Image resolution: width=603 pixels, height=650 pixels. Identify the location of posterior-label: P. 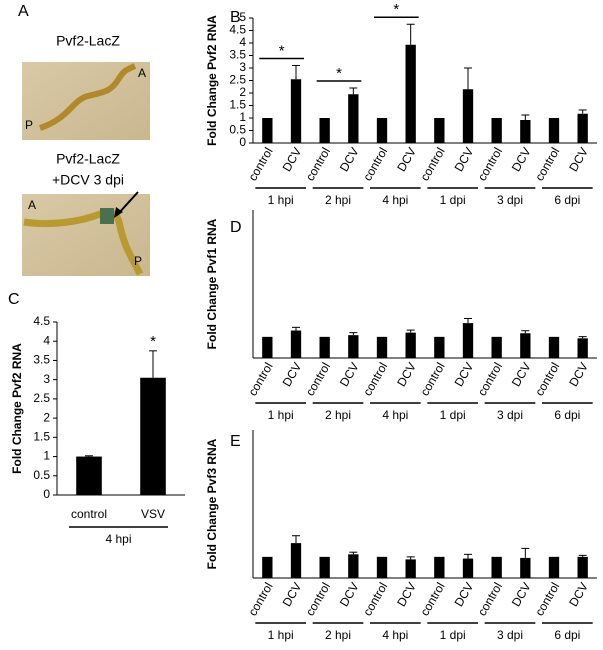
(138, 261).